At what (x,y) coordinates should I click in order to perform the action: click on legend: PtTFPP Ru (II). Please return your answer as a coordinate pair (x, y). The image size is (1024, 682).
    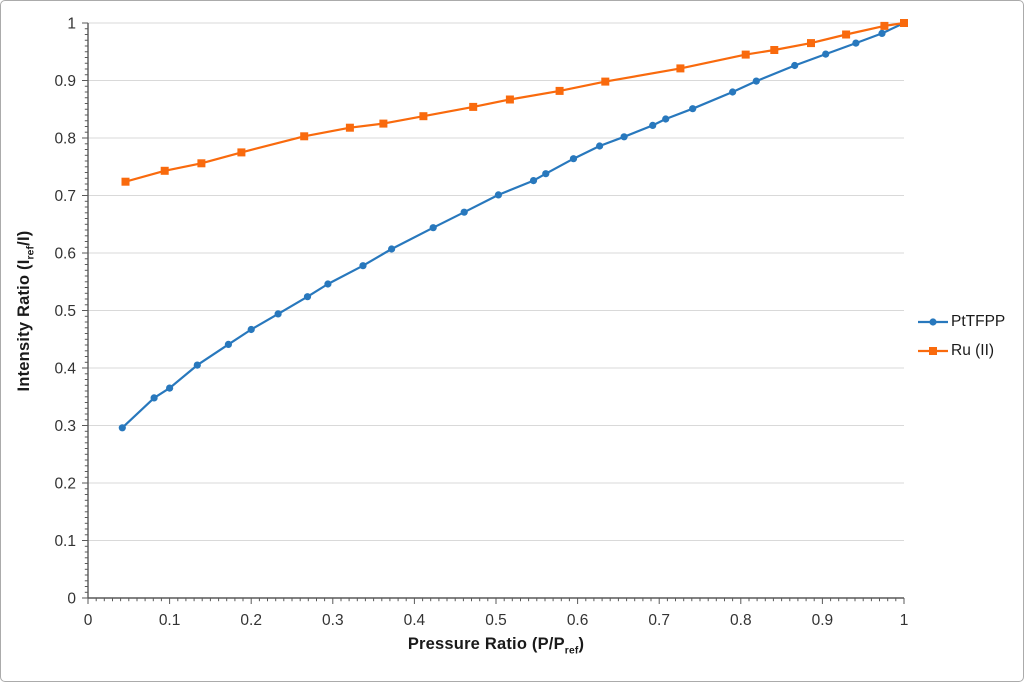
    Looking at the image, I should click on (961, 336).